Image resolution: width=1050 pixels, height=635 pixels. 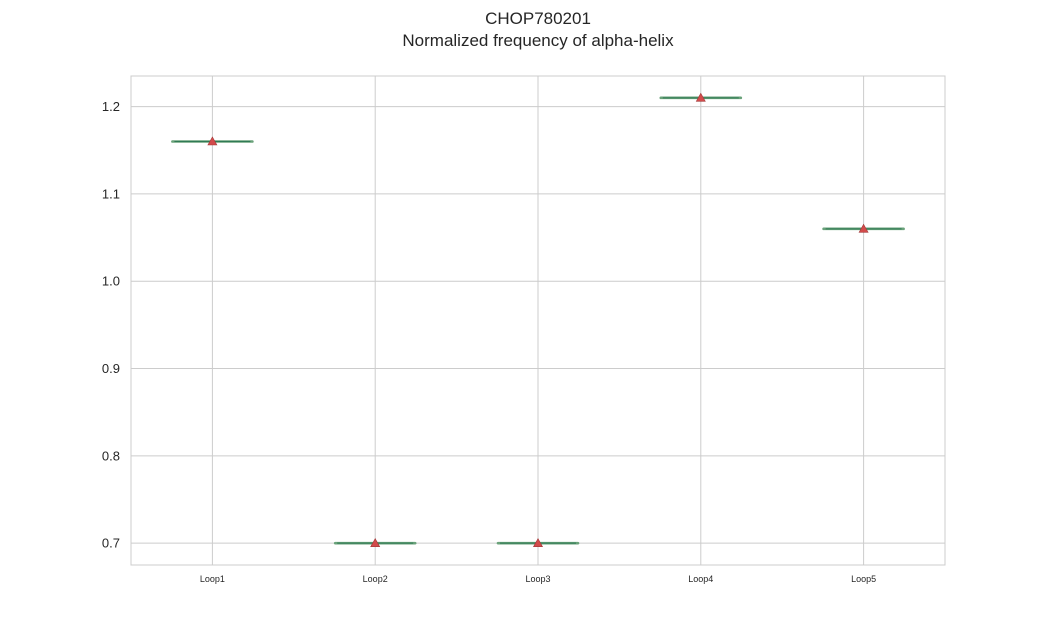 I want to click on x-axis-ticks: Loop1 Loop2 Loop3 Loop4 Loop5, so click(x=538, y=579).